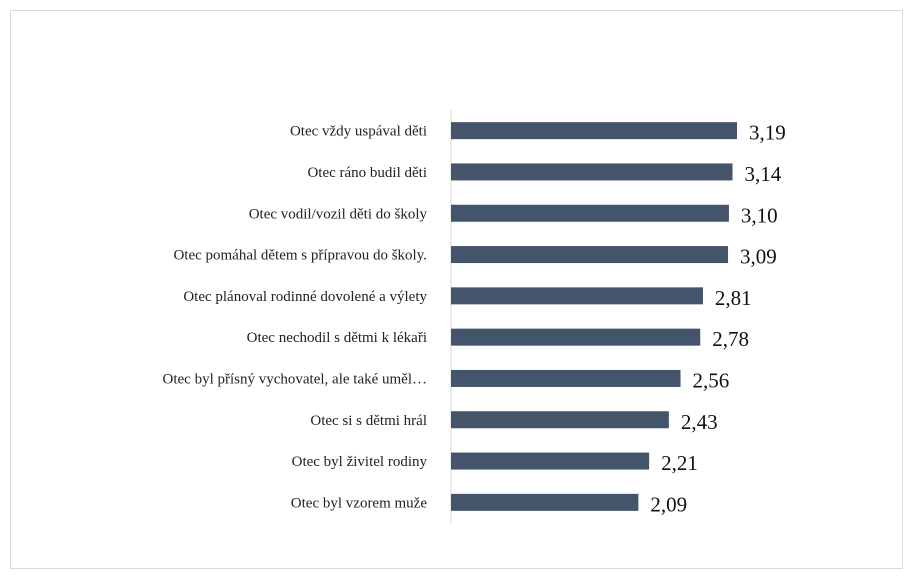 This screenshot has width=915, height=581. What do you see at coordinates (367, 173) in the screenshot?
I see `category-label: Otec ráno budil děti` at bounding box center [367, 173].